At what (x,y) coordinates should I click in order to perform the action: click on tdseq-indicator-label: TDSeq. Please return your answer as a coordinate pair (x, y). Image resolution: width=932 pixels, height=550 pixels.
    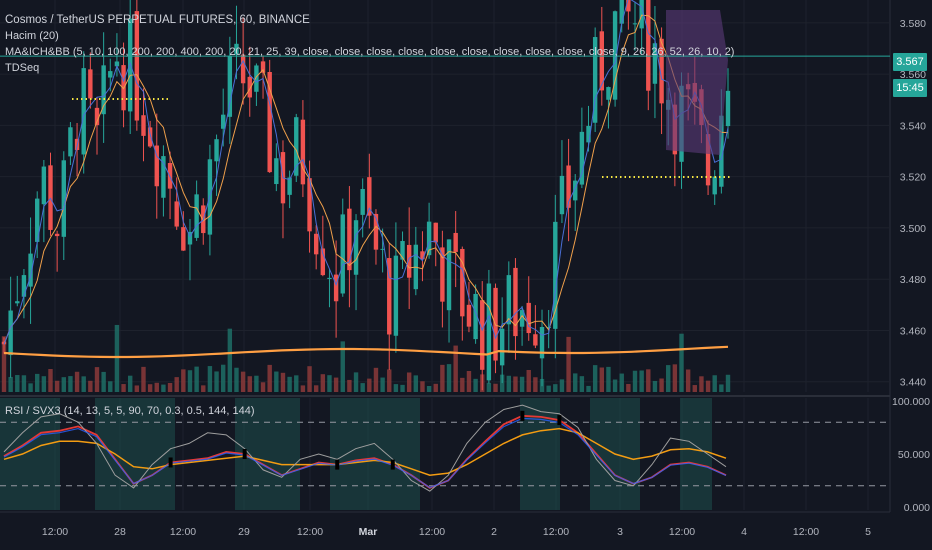
    Looking at the image, I should click on (22, 68).